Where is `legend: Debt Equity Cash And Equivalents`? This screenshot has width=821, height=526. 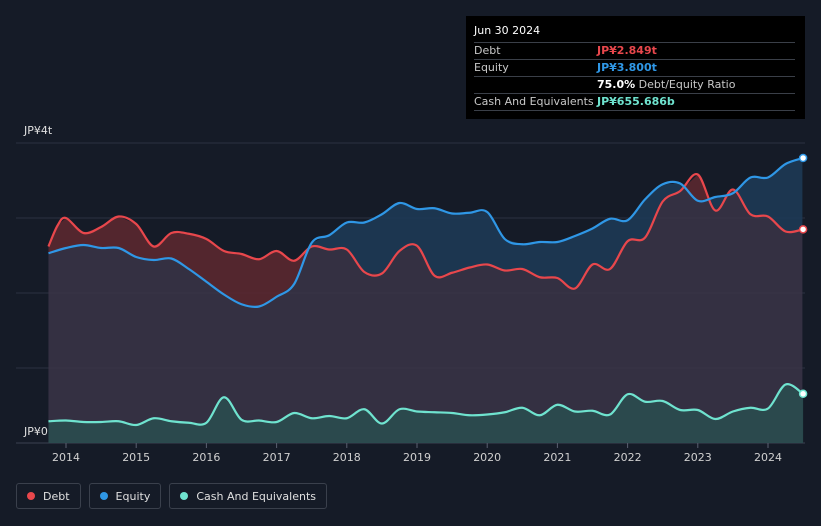
legend: Debt Equity Cash And Equivalents is located at coordinates (171, 496).